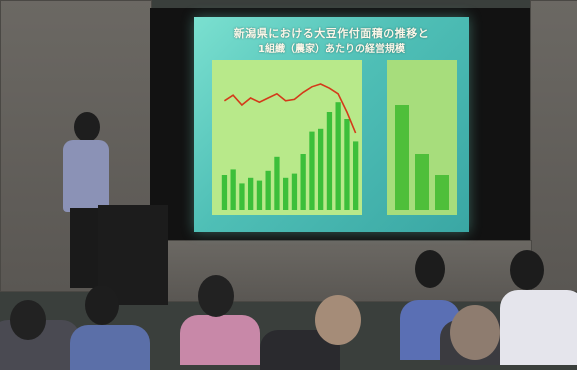  Describe the element at coordinates (290, 108) in the screenshot. I see `left-chart-line` at that location.